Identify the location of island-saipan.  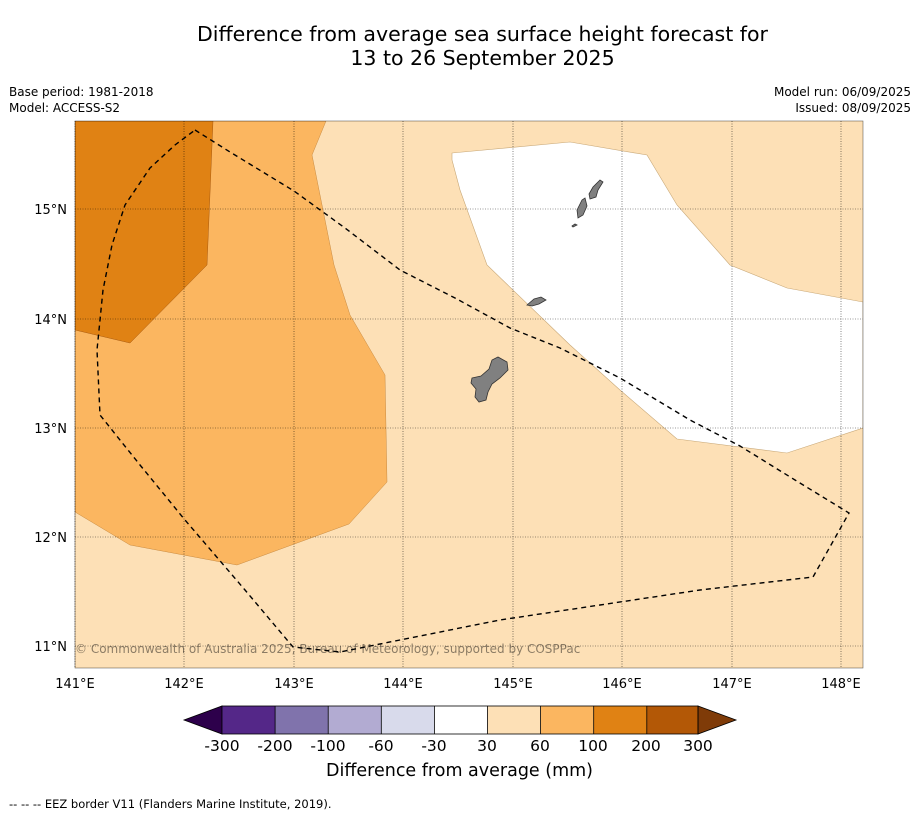
(596, 189).